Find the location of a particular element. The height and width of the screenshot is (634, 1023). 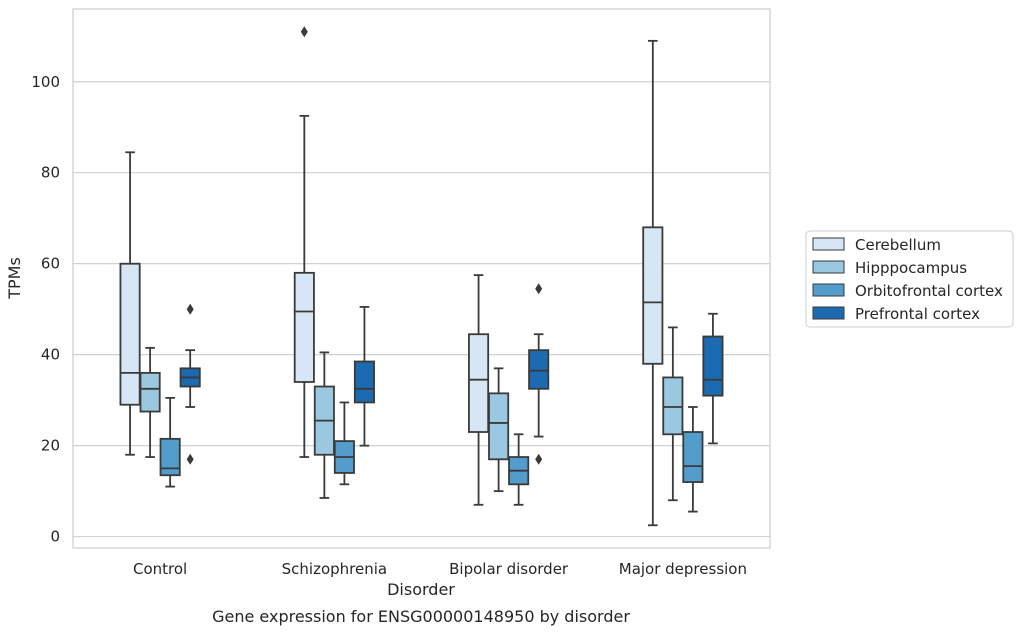

y-tick-label: 40 is located at coordinates (50, 355).